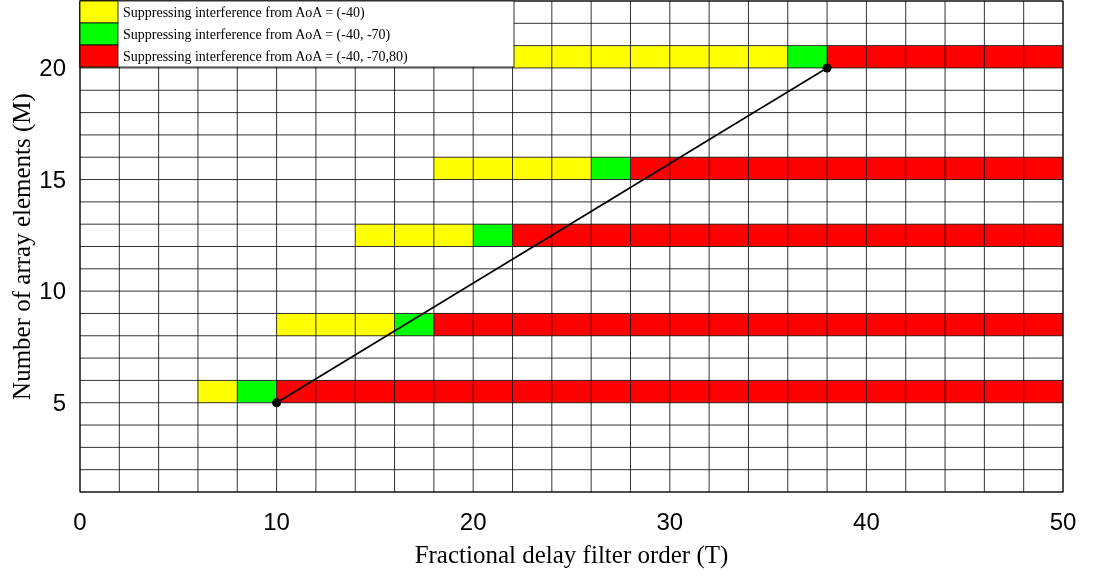 This screenshot has width=1093, height=577. I want to click on legend-label: Suppressing interference from AoA = (-40, -70), so click(257, 35).